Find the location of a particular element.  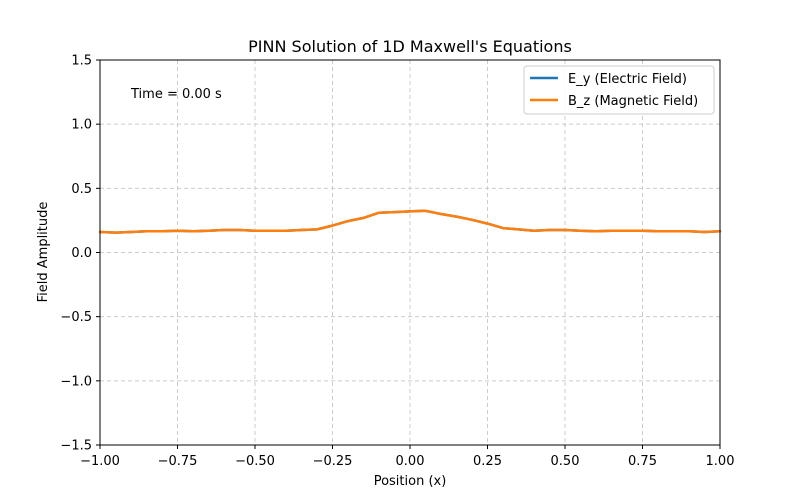

series-line-bz is located at coordinates (410, 221).